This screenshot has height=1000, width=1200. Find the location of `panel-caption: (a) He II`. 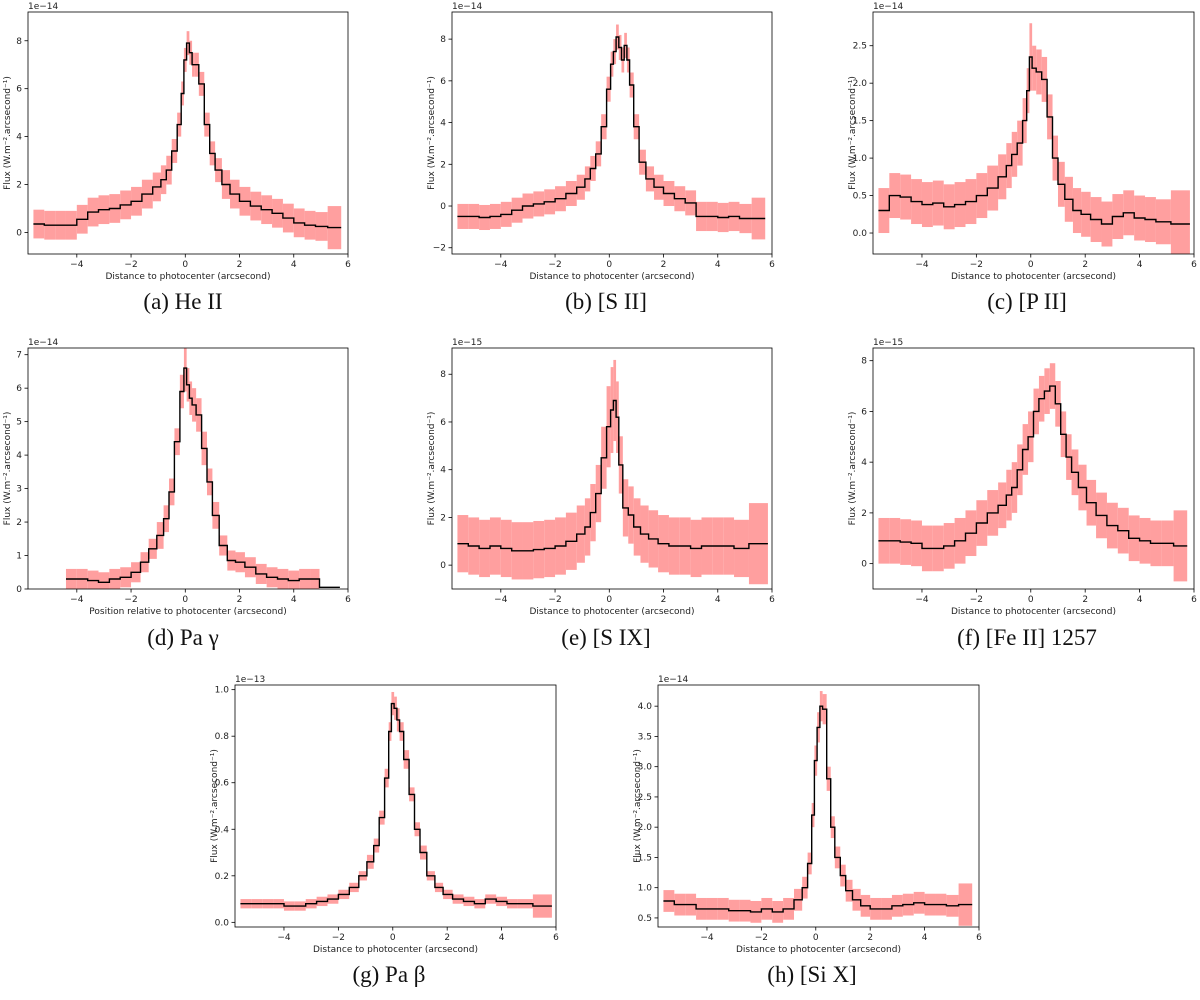

panel-caption: (a) He II is located at coordinates (182, 301).